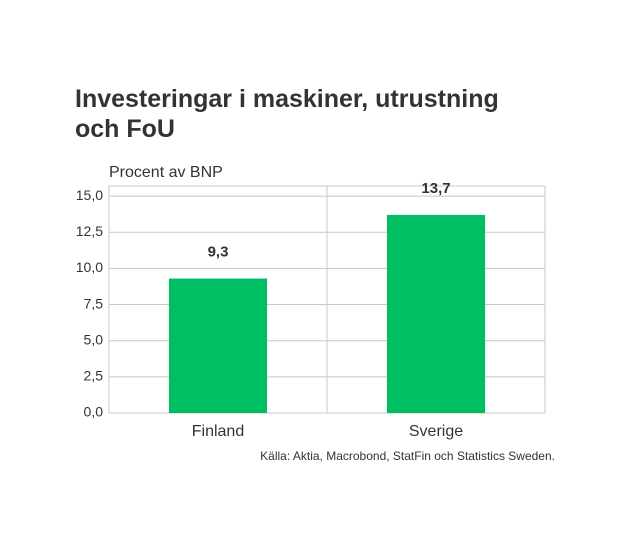 The image size is (635, 549). Describe the element at coordinates (94, 412) in the screenshot. I see `y-tick-label: 0,0` at that location.